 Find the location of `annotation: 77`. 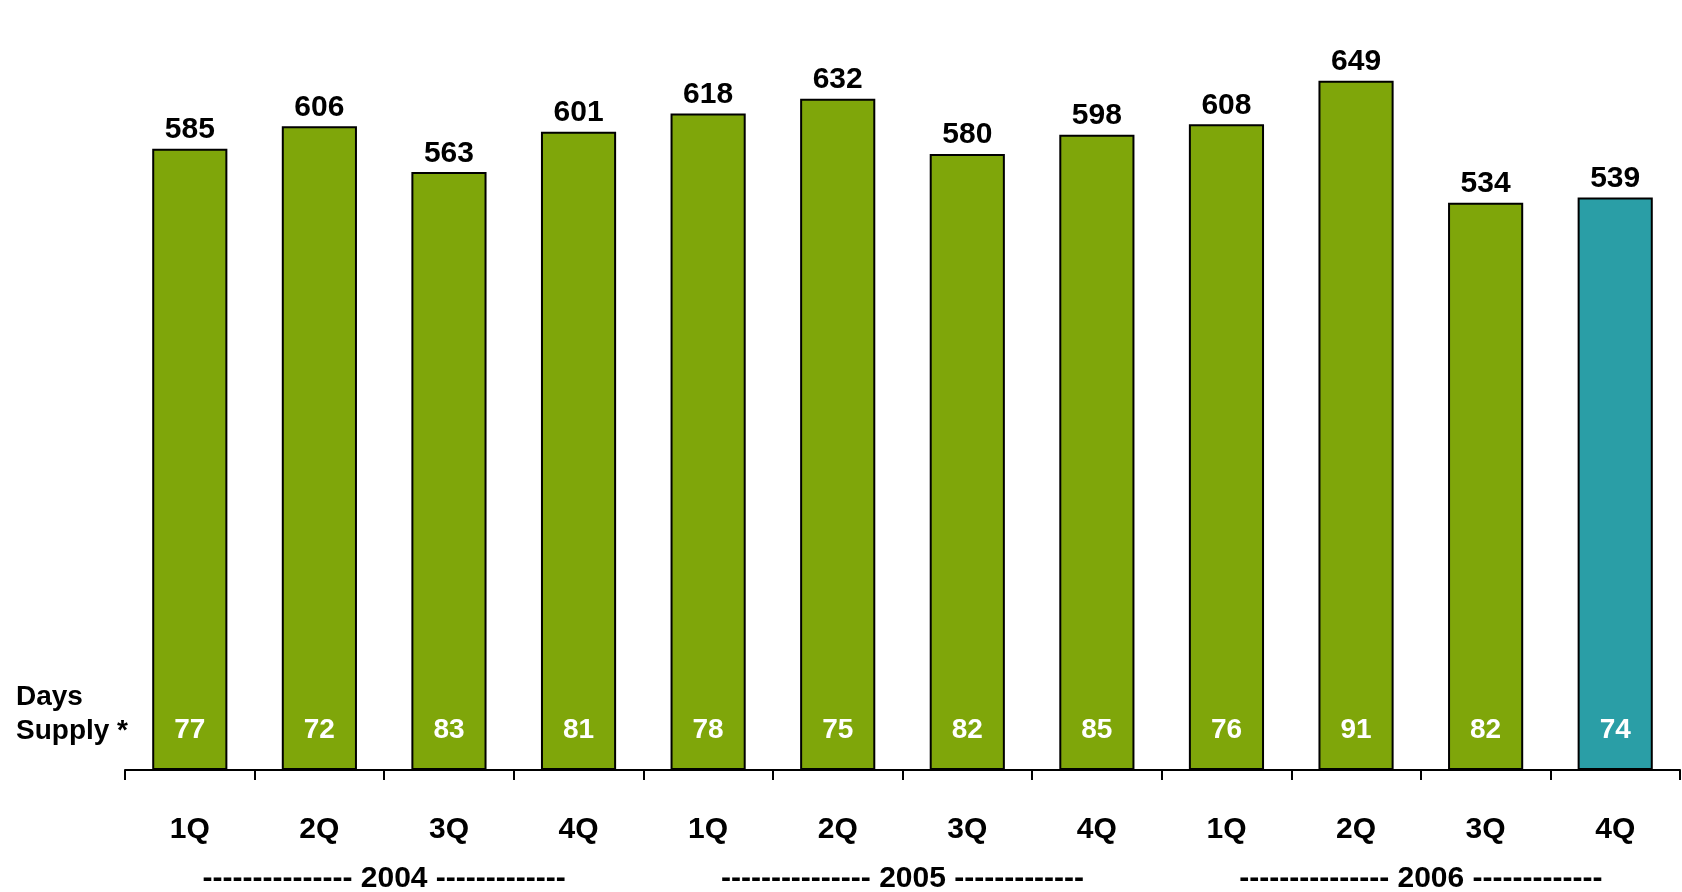

annotation: 77 is located at coordinates (190, 728).